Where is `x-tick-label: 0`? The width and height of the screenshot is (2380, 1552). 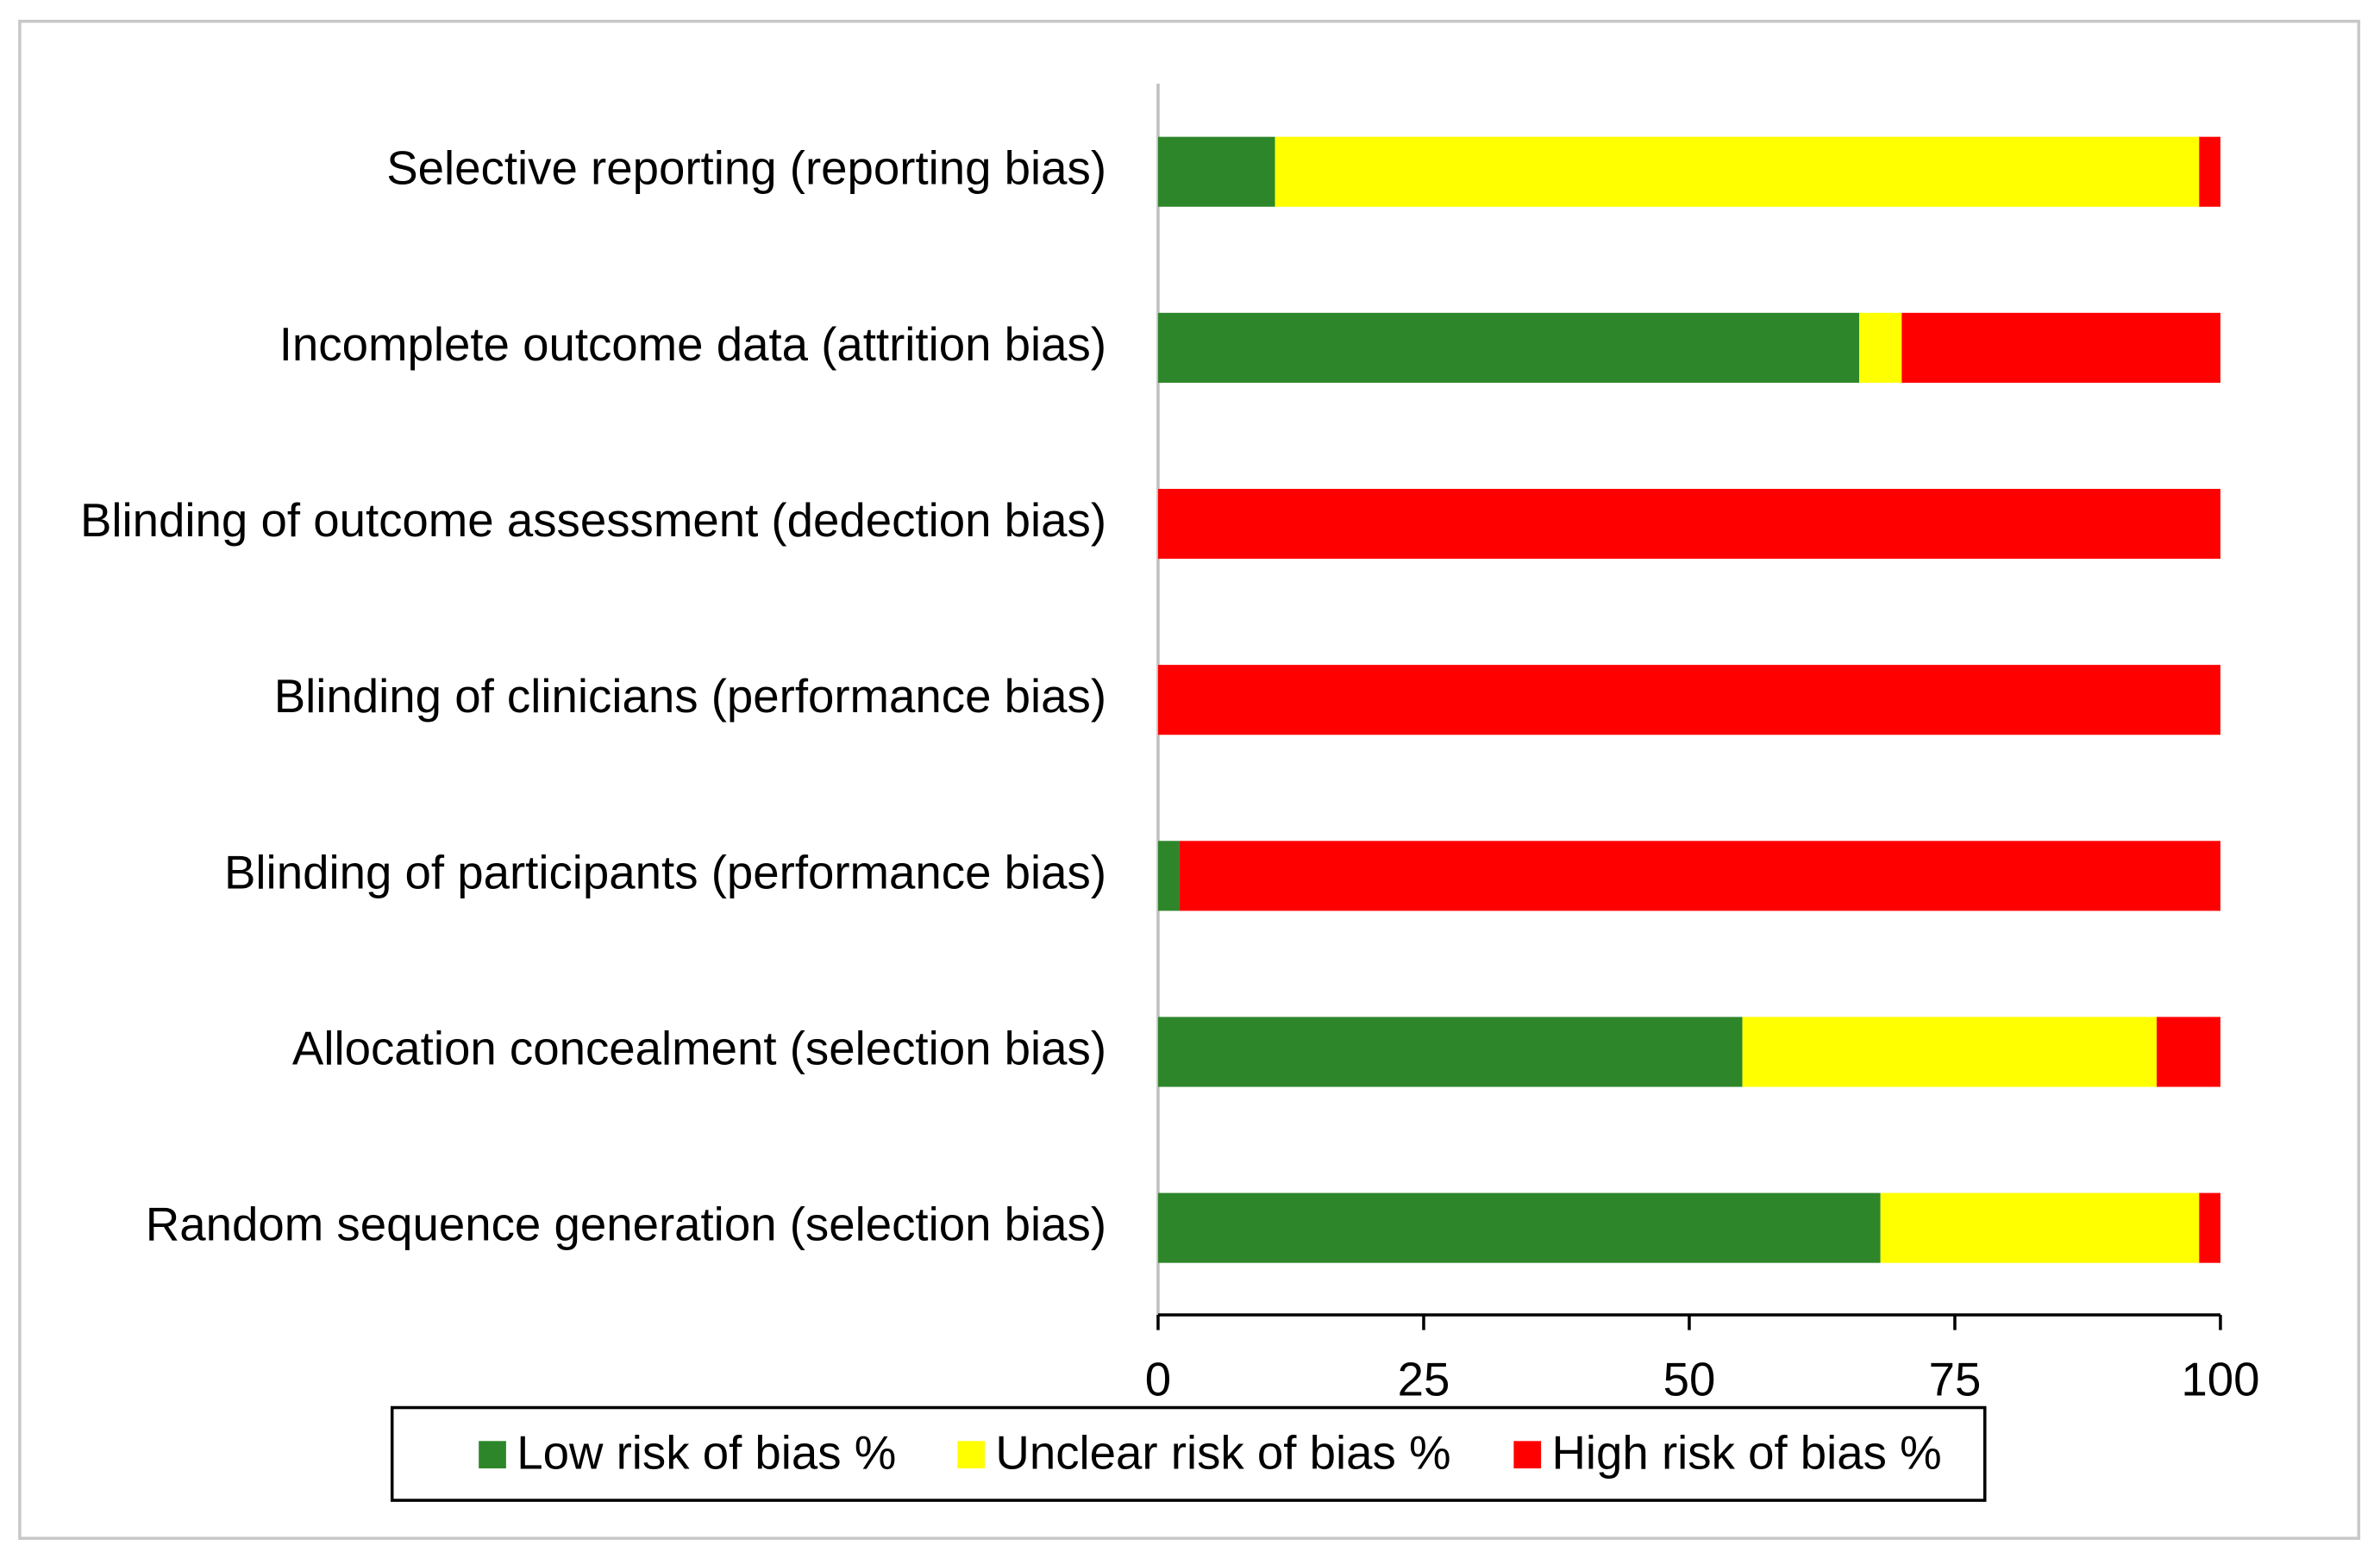
x-tick-label: 0 is located at coordinates (1158, 1380).